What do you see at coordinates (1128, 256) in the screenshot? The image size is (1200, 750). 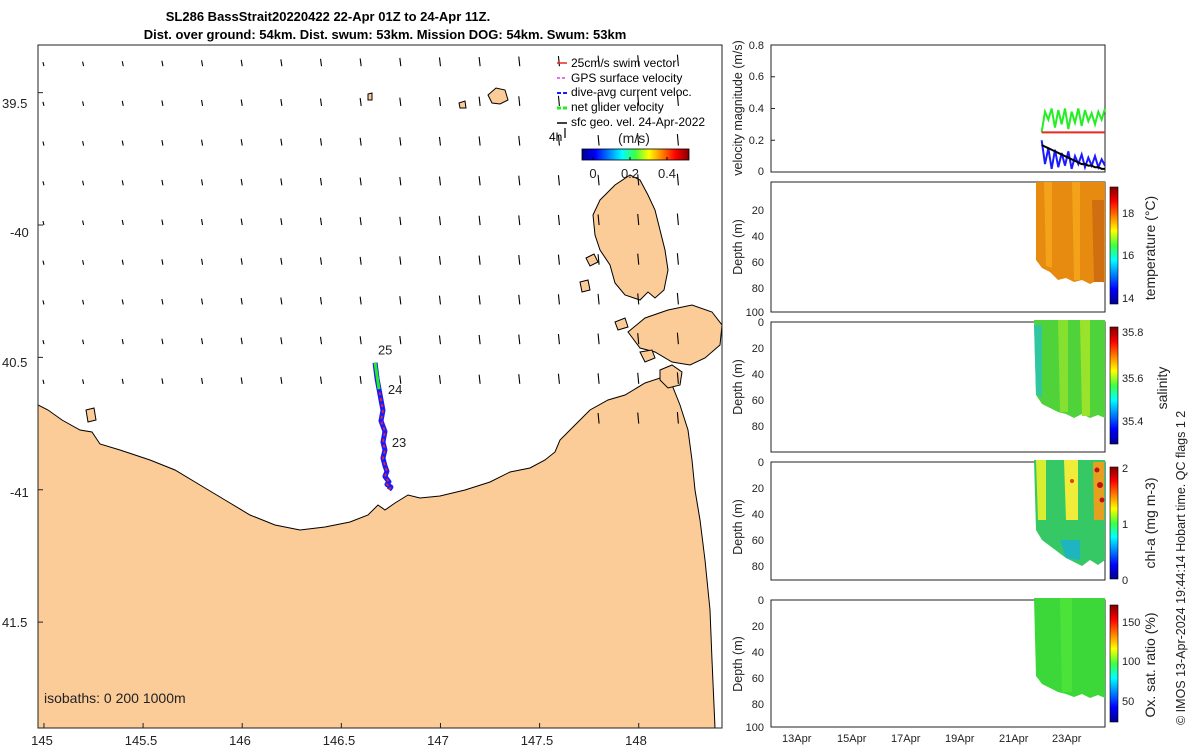 I see `temperature-cbar-tick: 16` at bounding box center [1128, 256].